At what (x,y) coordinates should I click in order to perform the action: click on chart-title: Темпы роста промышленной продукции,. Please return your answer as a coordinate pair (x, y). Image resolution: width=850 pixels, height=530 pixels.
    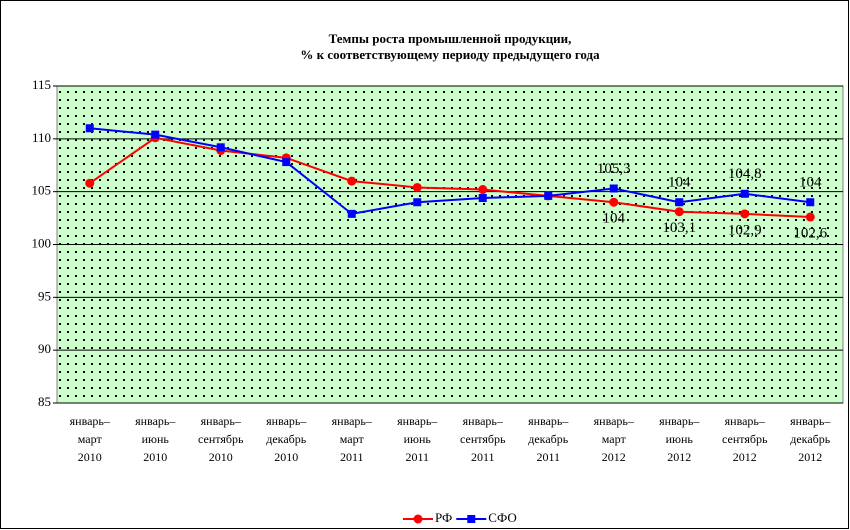
    Looking at the image, I should click on (450, 38).